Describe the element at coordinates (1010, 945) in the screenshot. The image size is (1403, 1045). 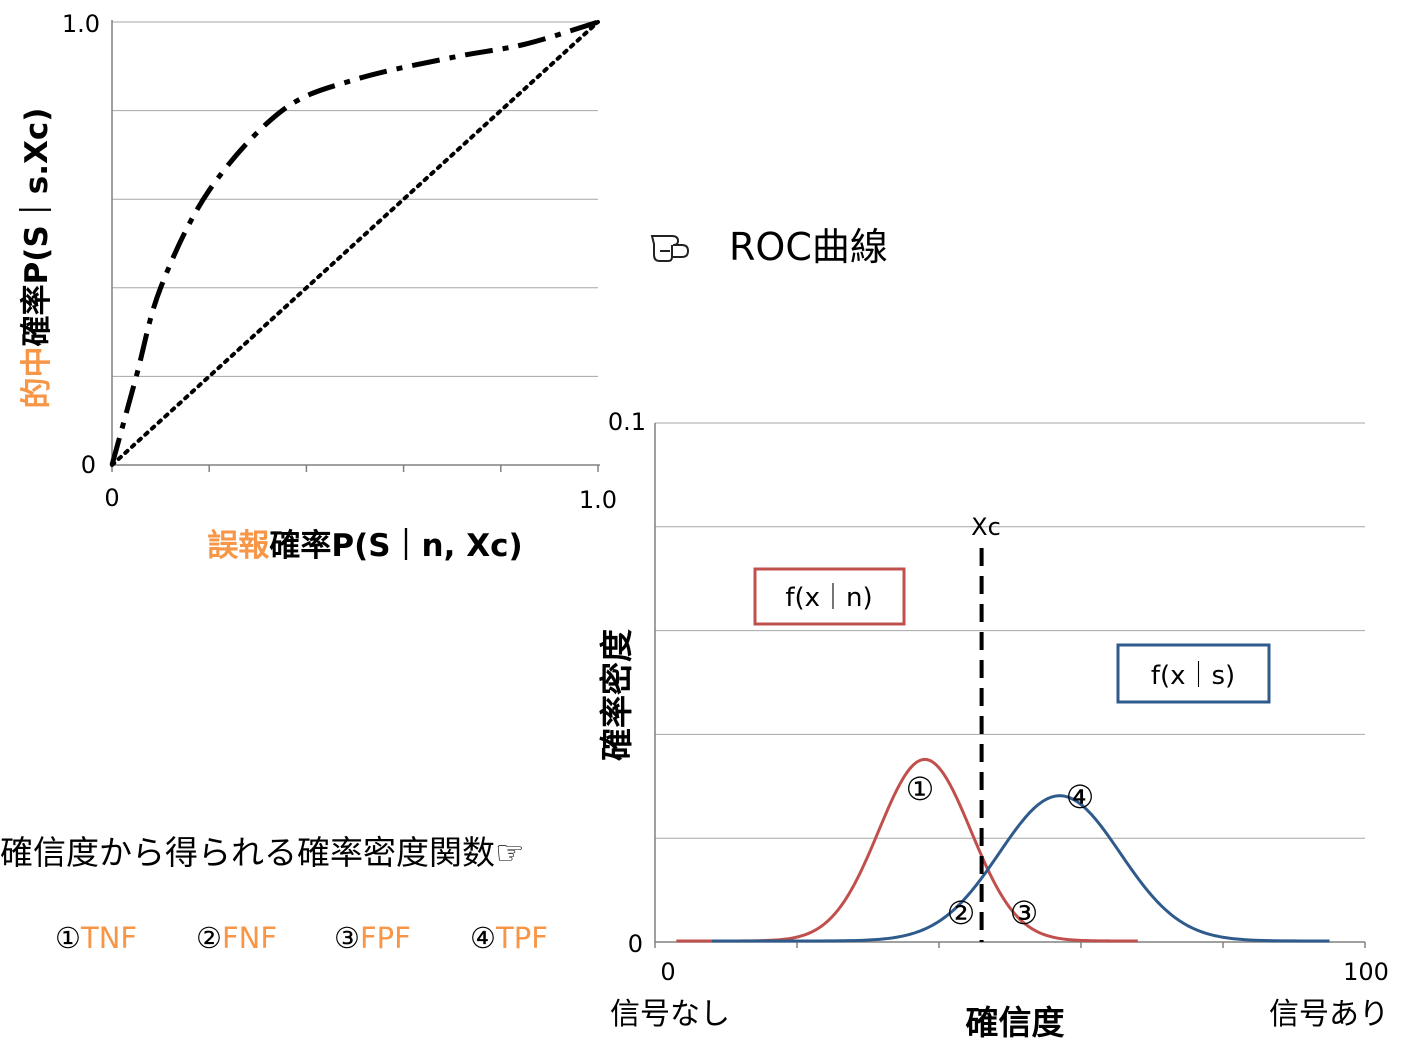
I see `density-x-tick-marks` at that location.